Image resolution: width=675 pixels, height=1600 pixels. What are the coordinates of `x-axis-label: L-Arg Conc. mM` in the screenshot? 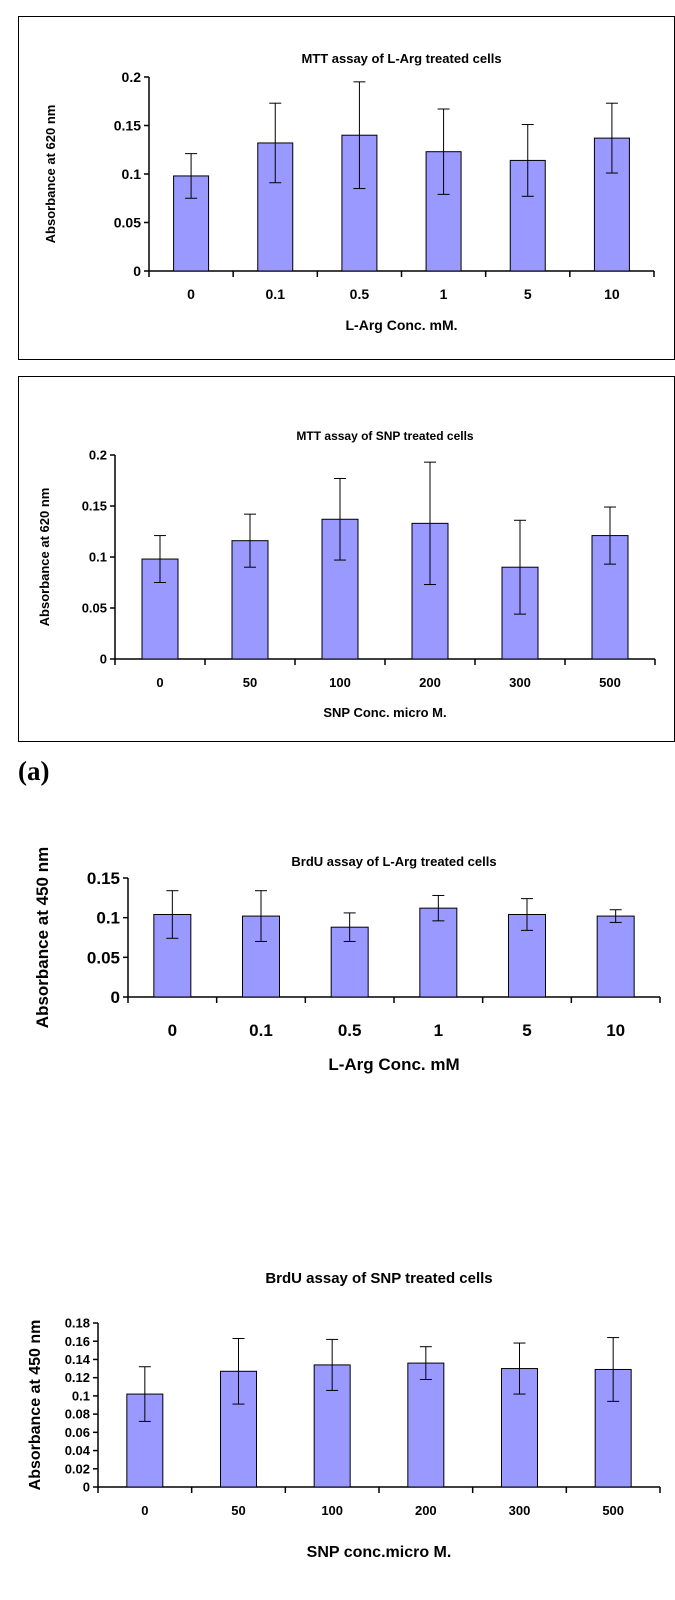 It's located at (393, 1064).